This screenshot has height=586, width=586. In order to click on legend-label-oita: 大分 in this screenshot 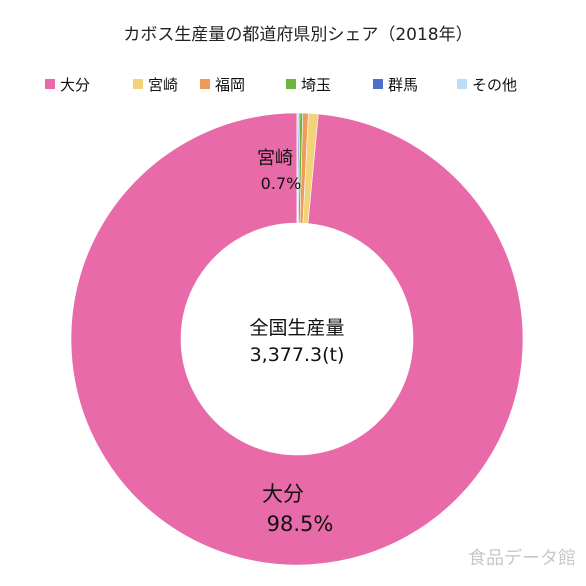, I will do `click(75, 85)`.